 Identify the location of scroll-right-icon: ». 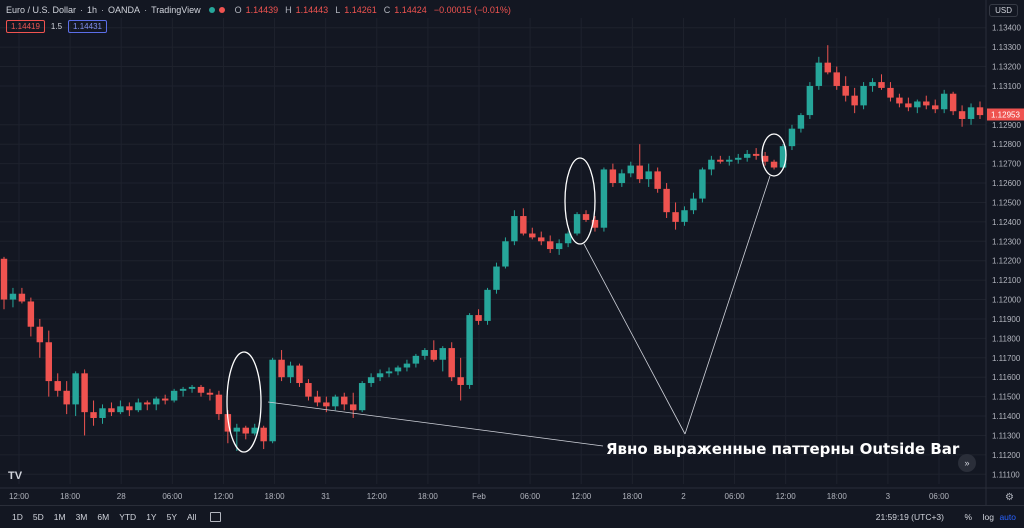
(967, 463).